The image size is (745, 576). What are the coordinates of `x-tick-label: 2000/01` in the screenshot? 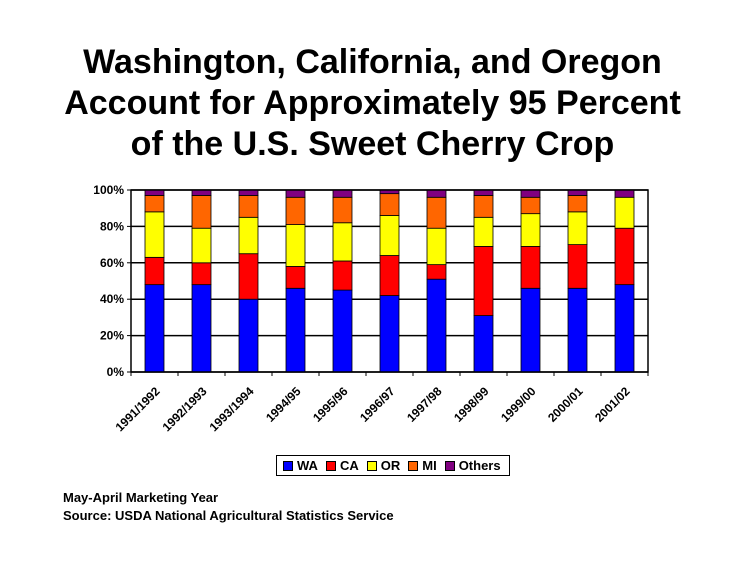 It's located at (565, 404).